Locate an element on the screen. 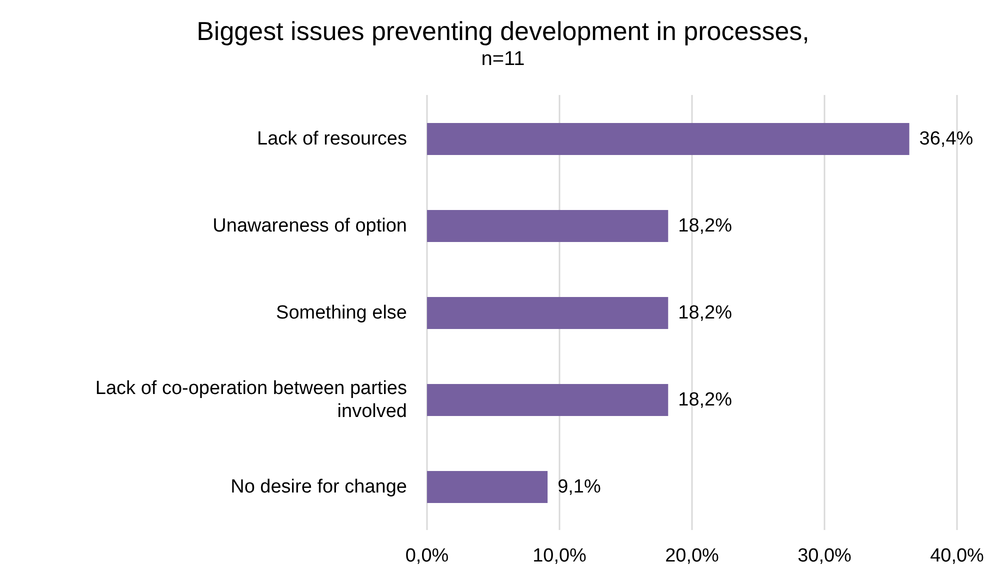  y-tick-label: Unawareness of option is located at coordinates (309, 225).